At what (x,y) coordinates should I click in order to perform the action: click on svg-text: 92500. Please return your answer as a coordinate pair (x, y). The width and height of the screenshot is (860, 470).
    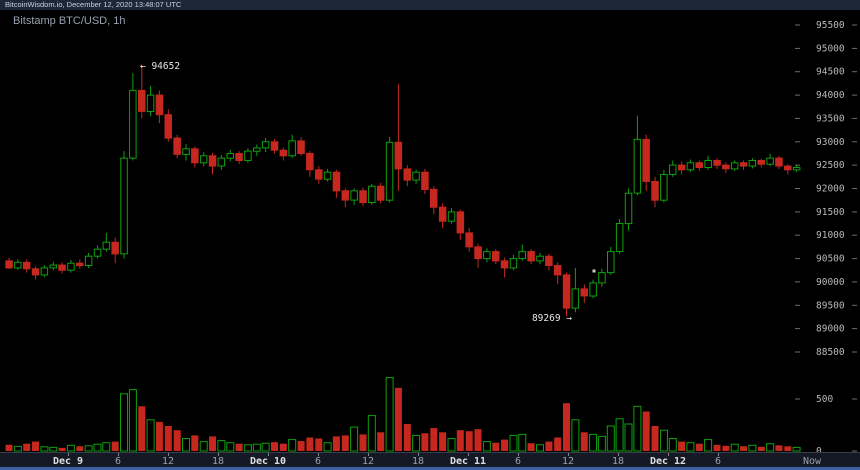
    Looking at the image, I should click on (830, 165).